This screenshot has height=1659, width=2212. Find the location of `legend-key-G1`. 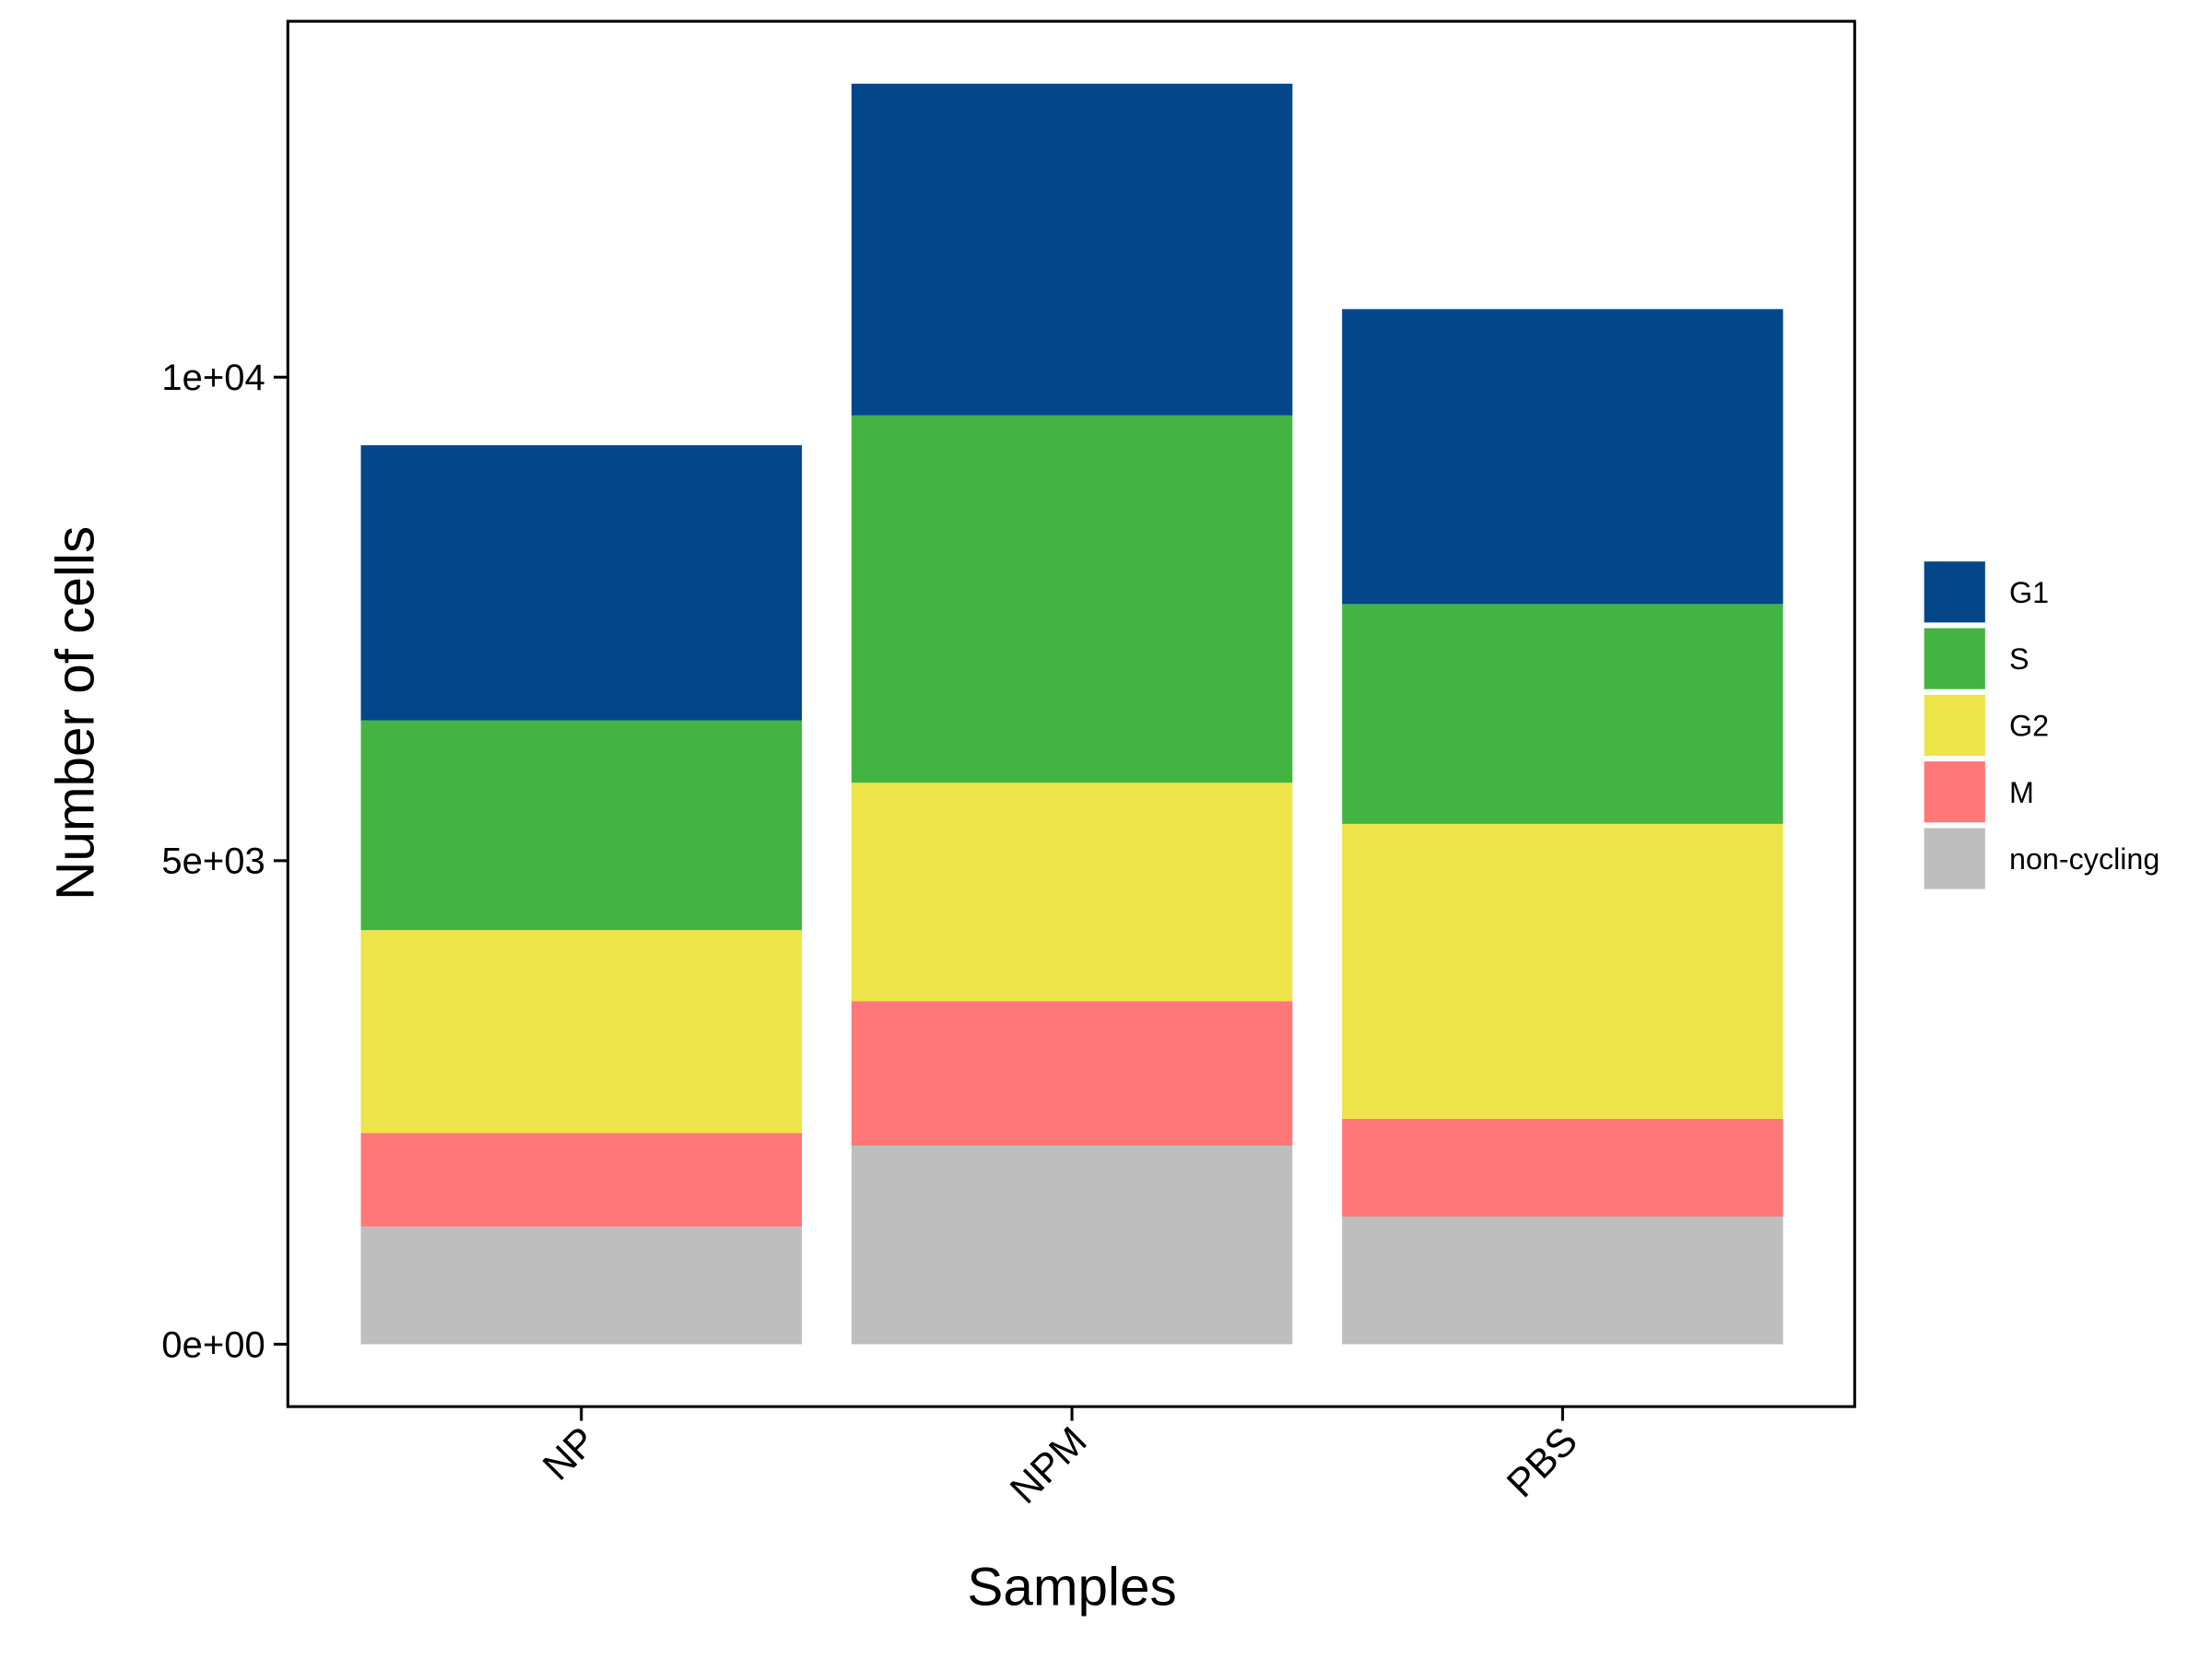

legend-key-G1 is located at coordinates (1954, 592).